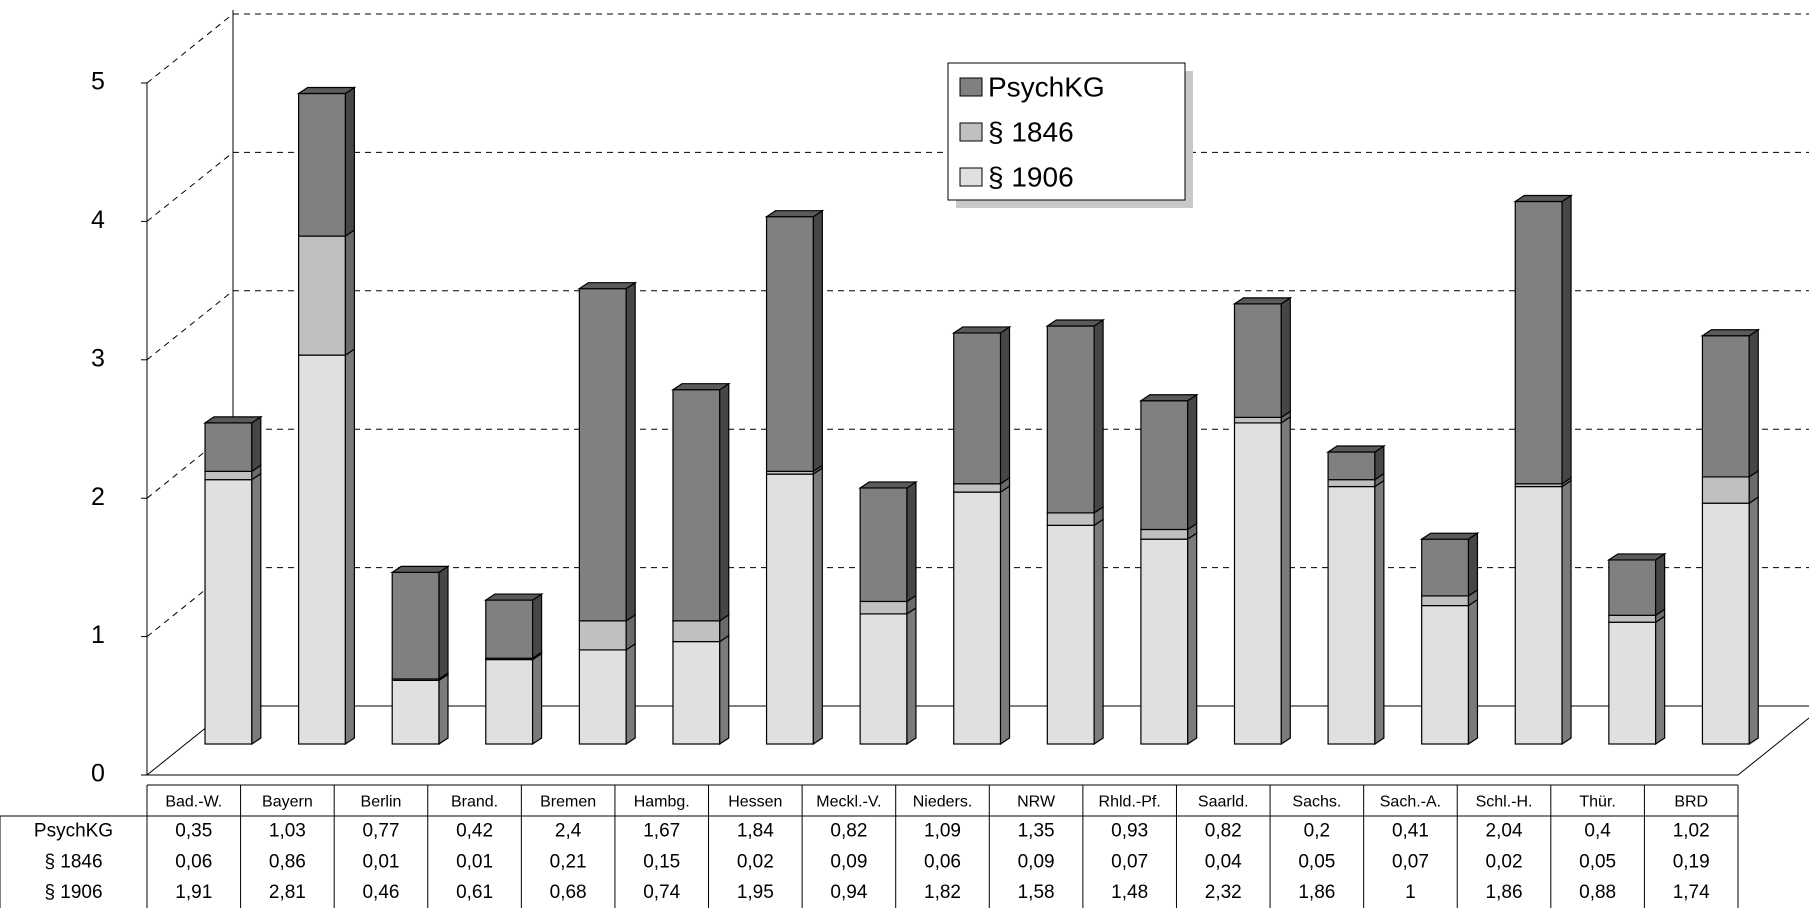  I want to click on x-tick-label: Bayern, so click(287, 802).